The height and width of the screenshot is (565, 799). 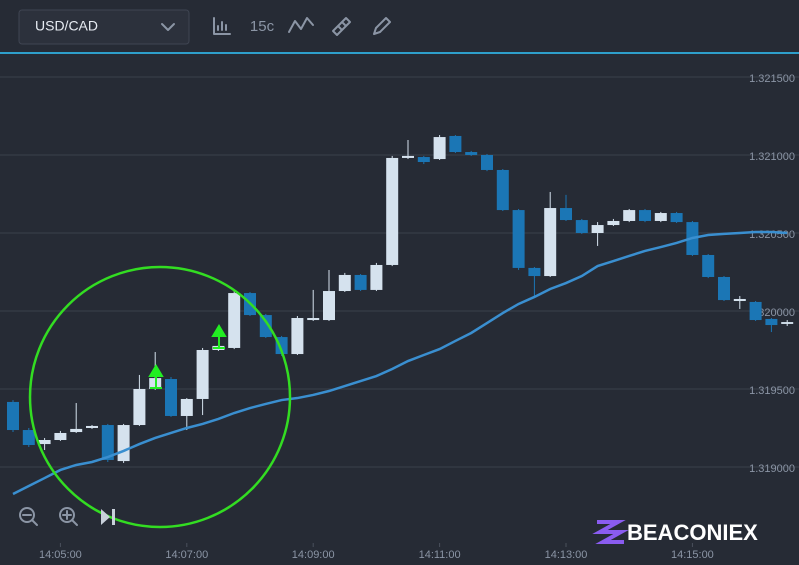 I want to click on x-tick-label: 14:15:00, so click(x=692, y=555).